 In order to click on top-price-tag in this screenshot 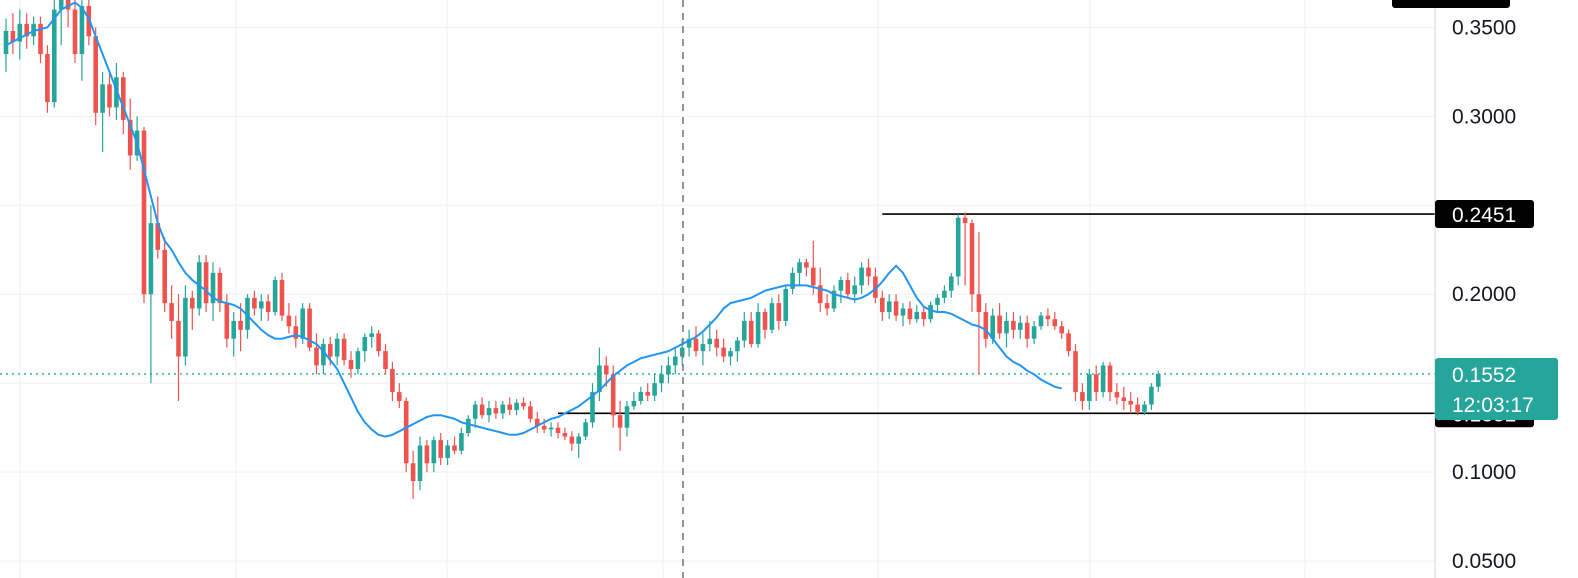, I will do `click(1451, 4)`.